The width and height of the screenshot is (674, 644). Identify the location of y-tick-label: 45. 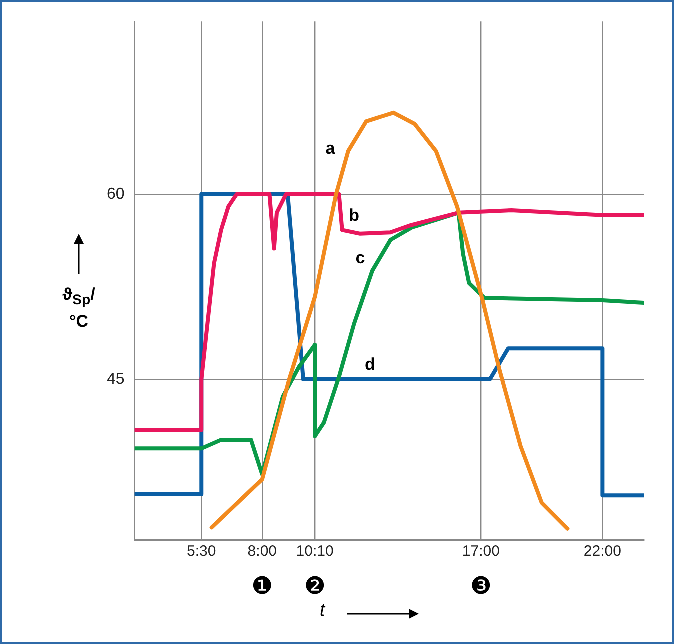
(116, 379).